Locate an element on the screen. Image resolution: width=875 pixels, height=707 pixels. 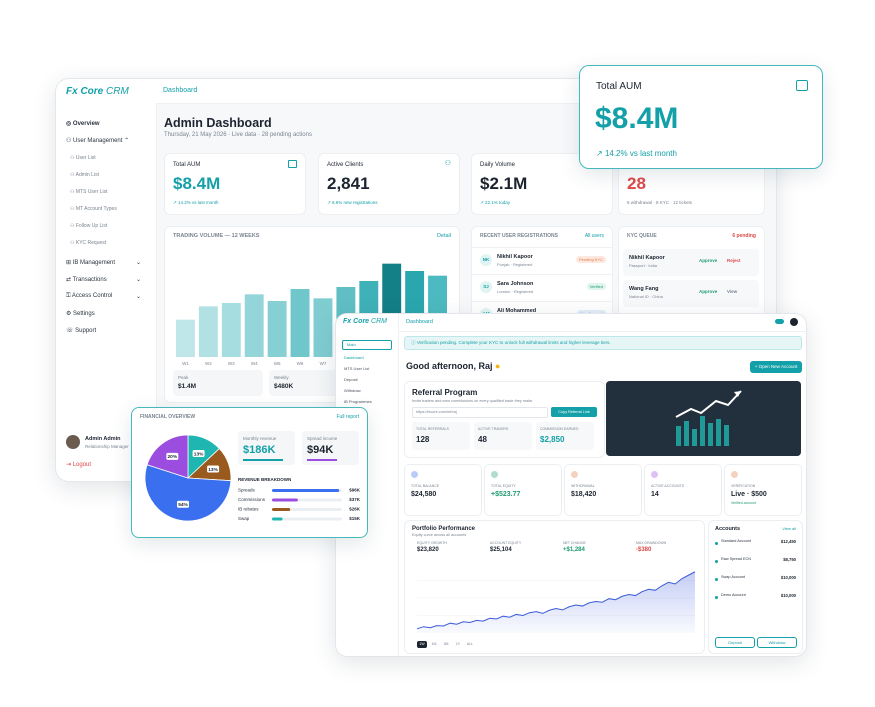
open-account-button: + Open New Account is located at coordinates (776, 367).